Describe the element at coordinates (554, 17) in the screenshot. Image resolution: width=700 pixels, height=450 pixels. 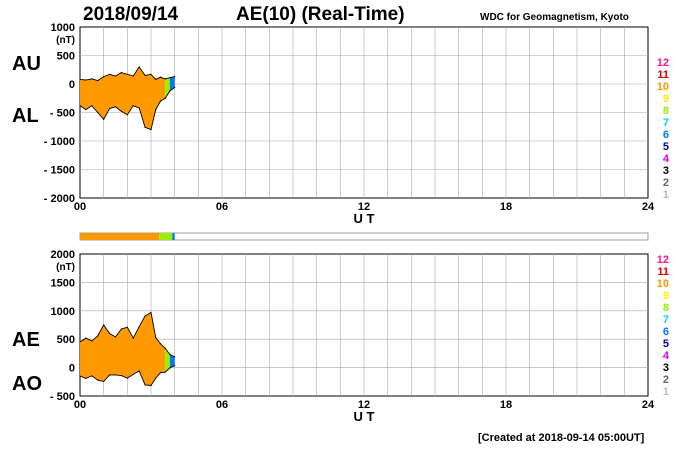
I see `organization-label: WDC for Geomagnetism, Kyoto` at that location.